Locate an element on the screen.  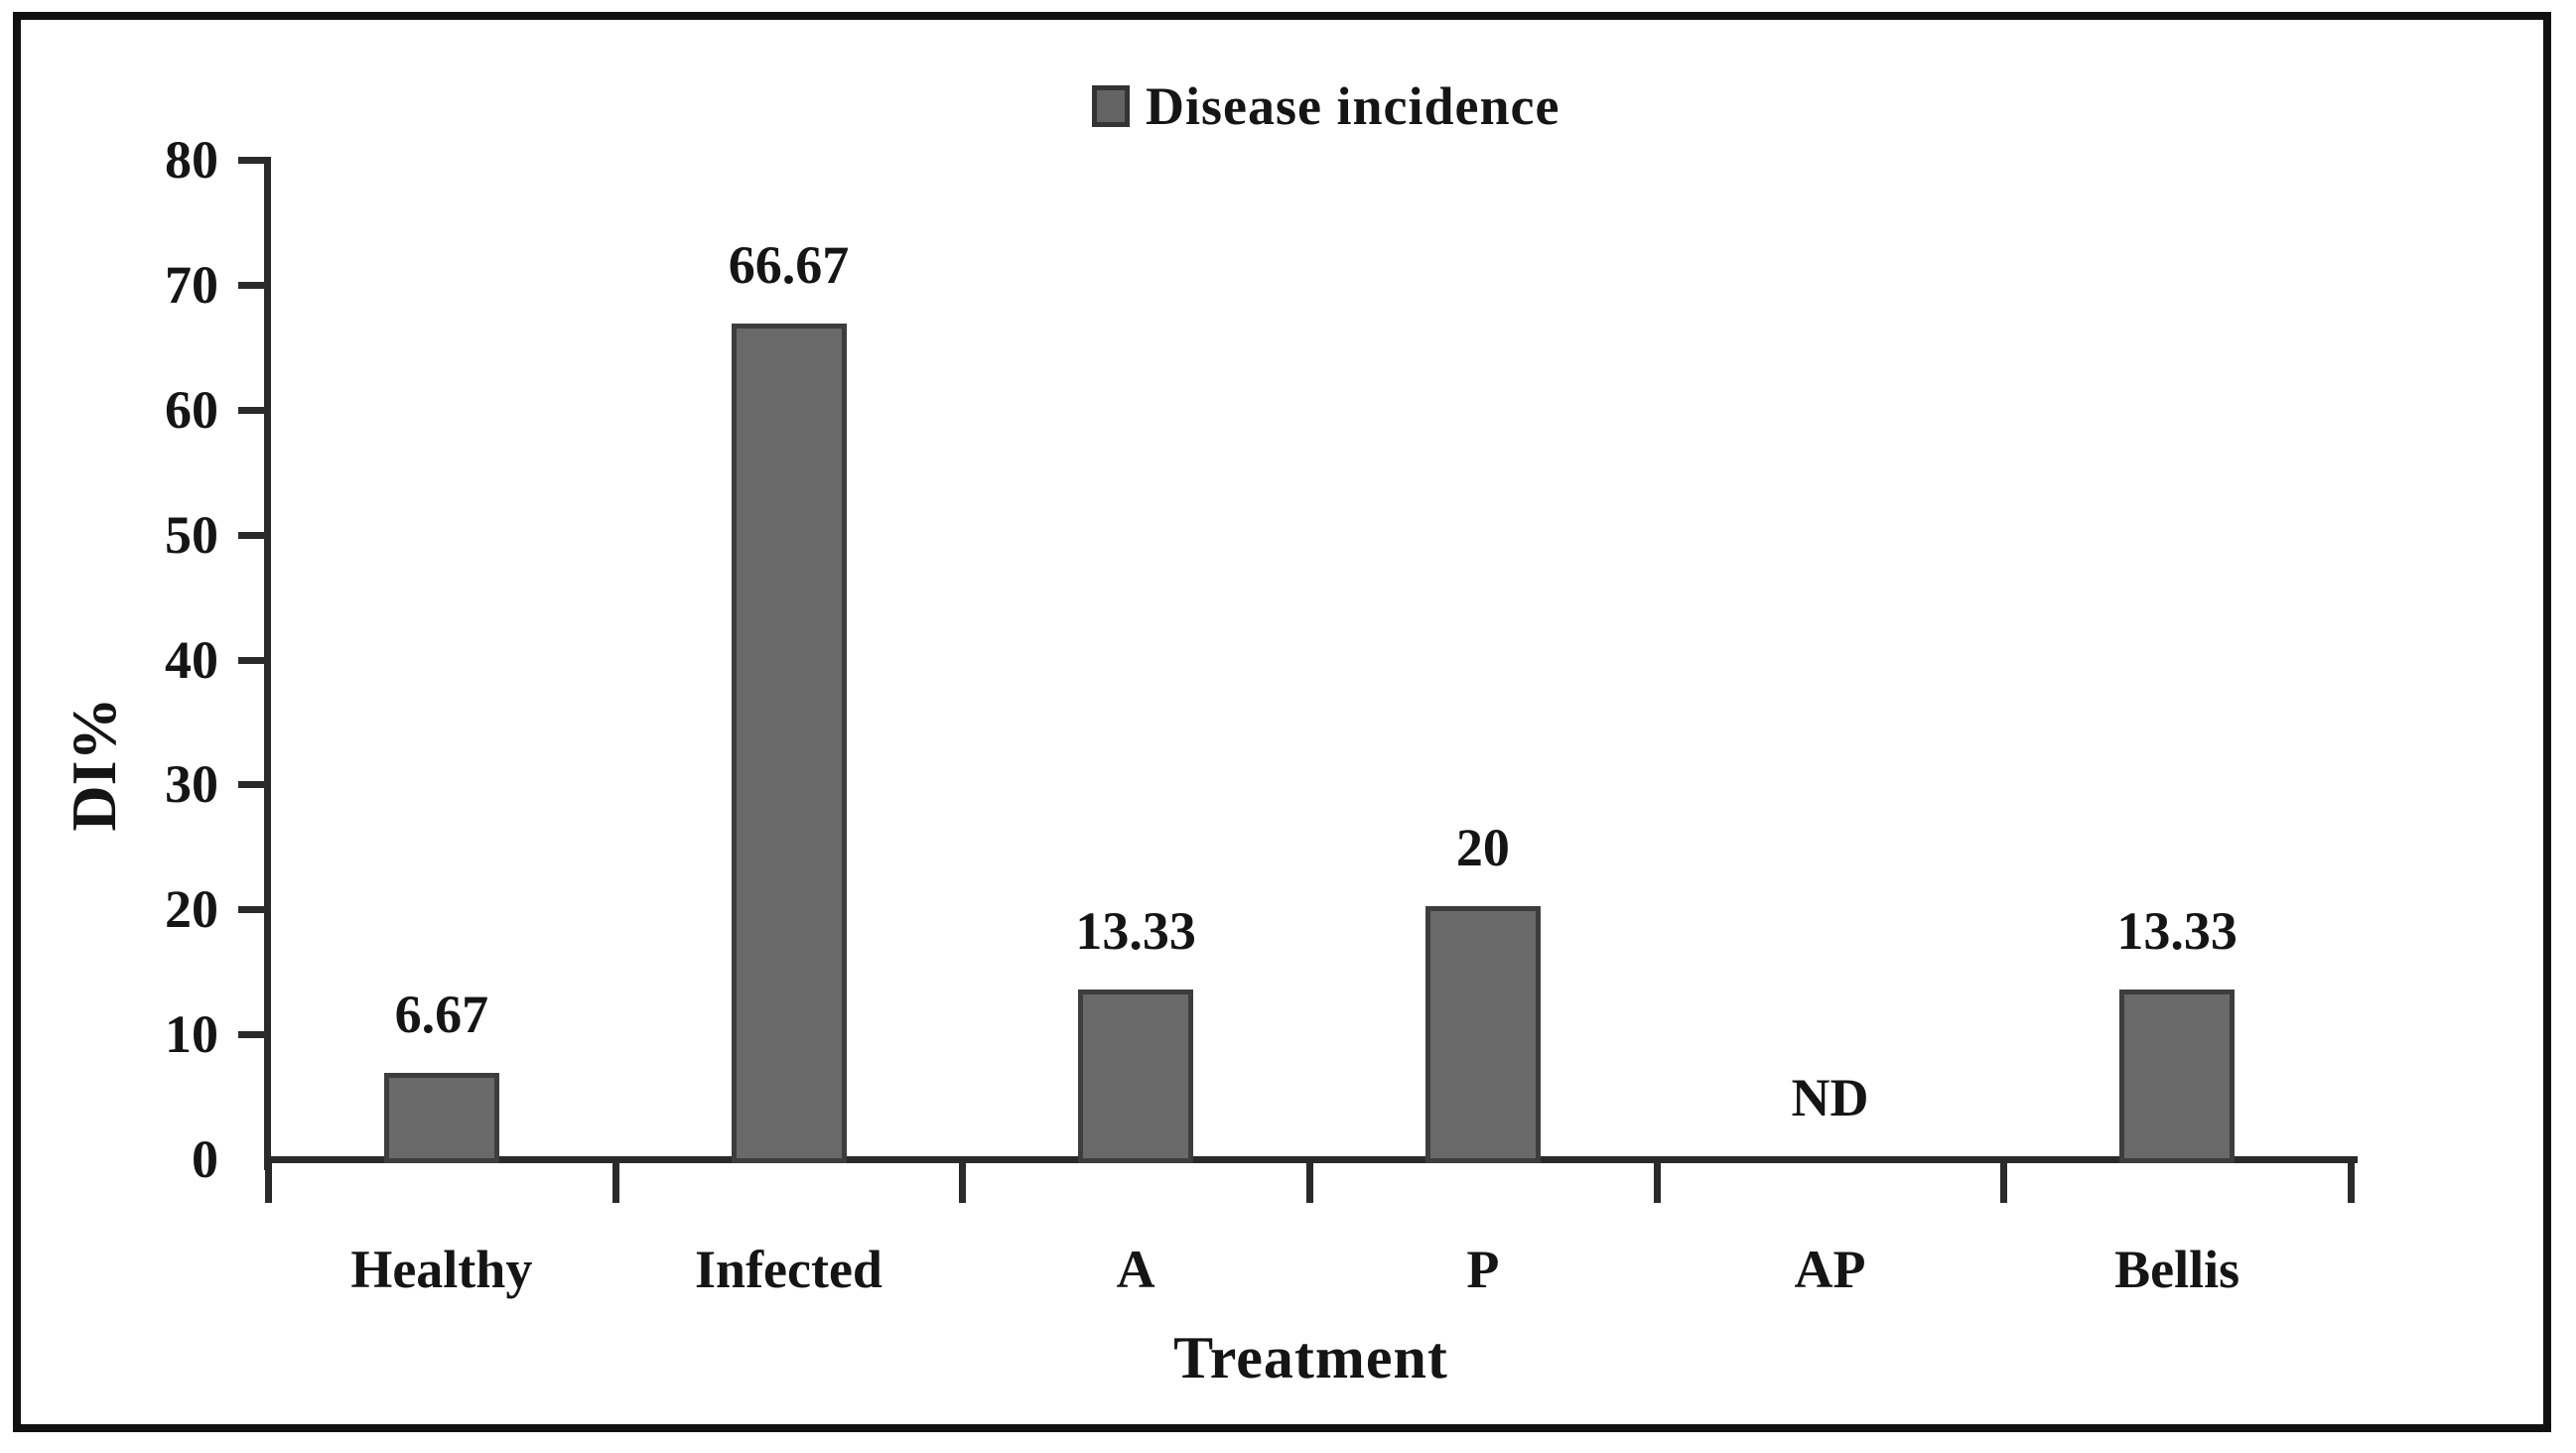
bar-value-label-infected: 66.67 is located at coordinates (789, 264).